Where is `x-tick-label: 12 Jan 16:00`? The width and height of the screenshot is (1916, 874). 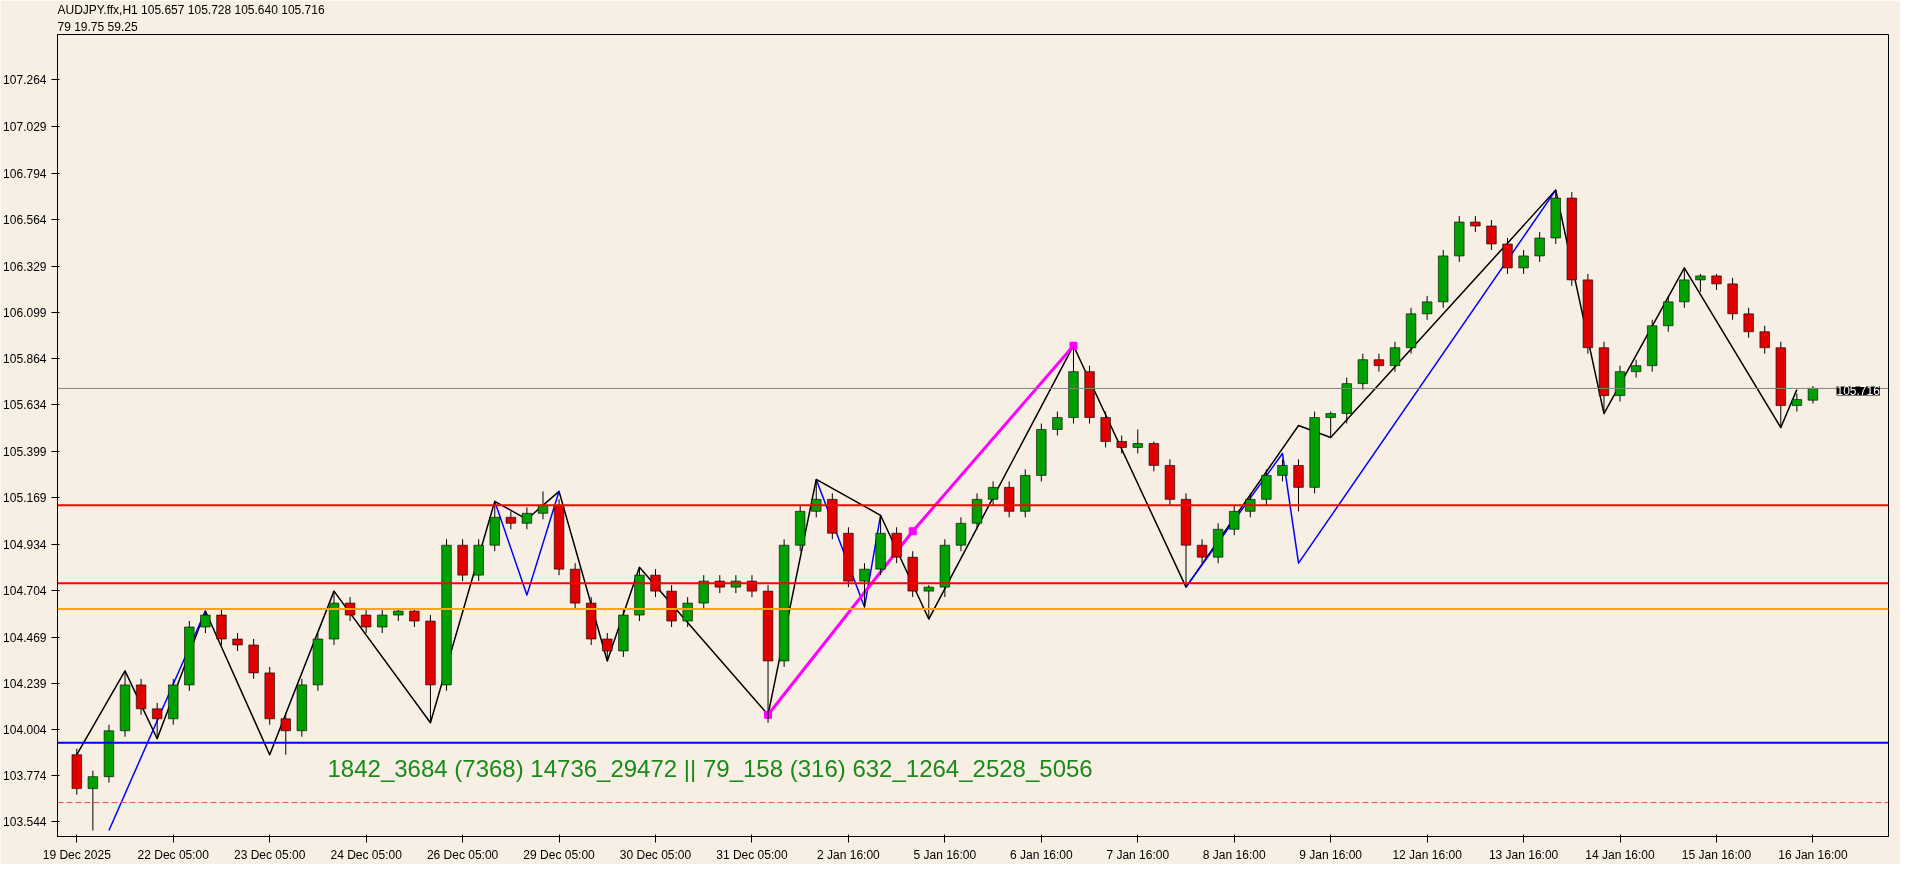 x-tick-label: 12 Jan 16:00 is located at coordinates (1427, 854).